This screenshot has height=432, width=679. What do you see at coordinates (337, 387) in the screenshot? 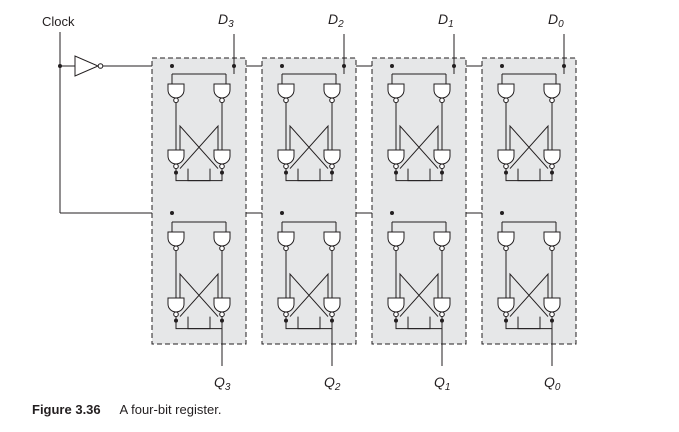
I see `output-subscript: 2` at bounding box center [337, 387].